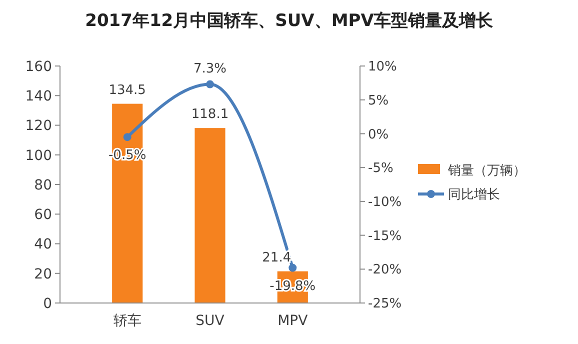  I want to click on y-tick-label: 120, so click(38, 126).